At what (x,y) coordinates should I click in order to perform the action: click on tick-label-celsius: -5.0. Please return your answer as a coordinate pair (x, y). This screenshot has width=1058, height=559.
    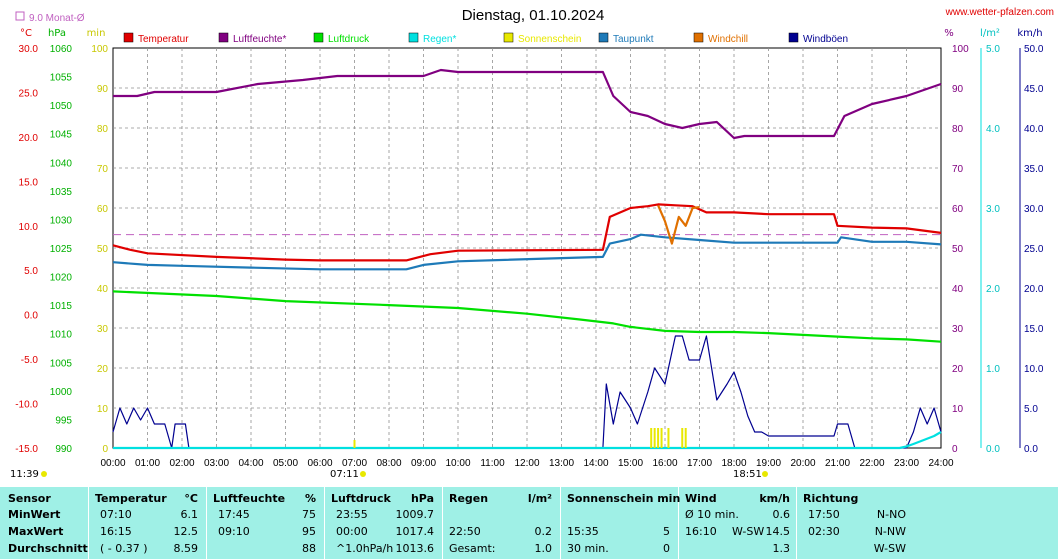
    Looking at the image, I should click on (30, 360).